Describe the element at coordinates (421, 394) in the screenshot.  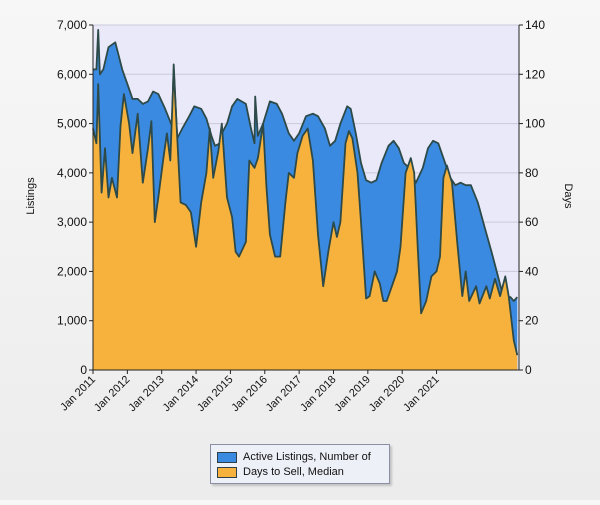
I see `x-tick-label: Jan 2021` at that location.